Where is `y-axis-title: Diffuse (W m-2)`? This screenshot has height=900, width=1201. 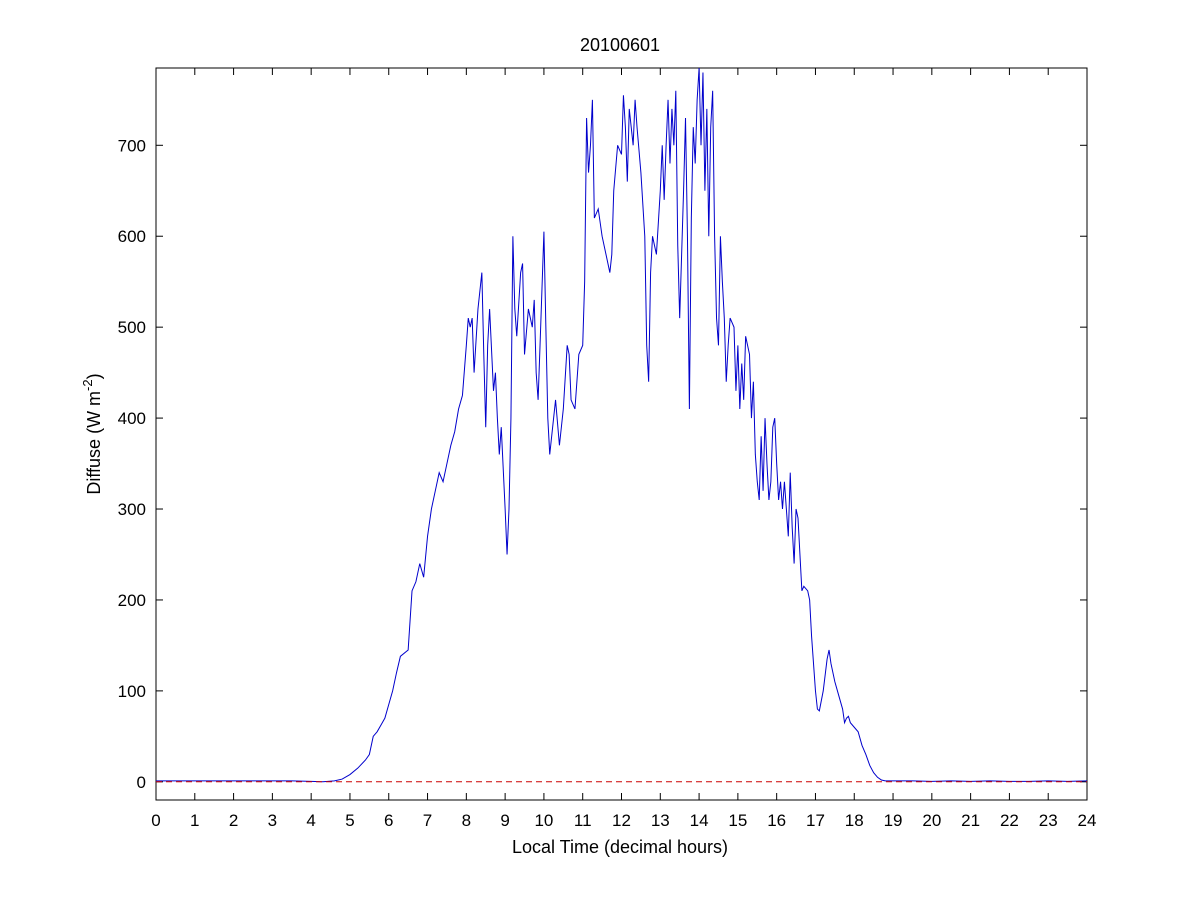 y-axis-title: Diffuse (W m-2) is located at coordinates (92, 433).